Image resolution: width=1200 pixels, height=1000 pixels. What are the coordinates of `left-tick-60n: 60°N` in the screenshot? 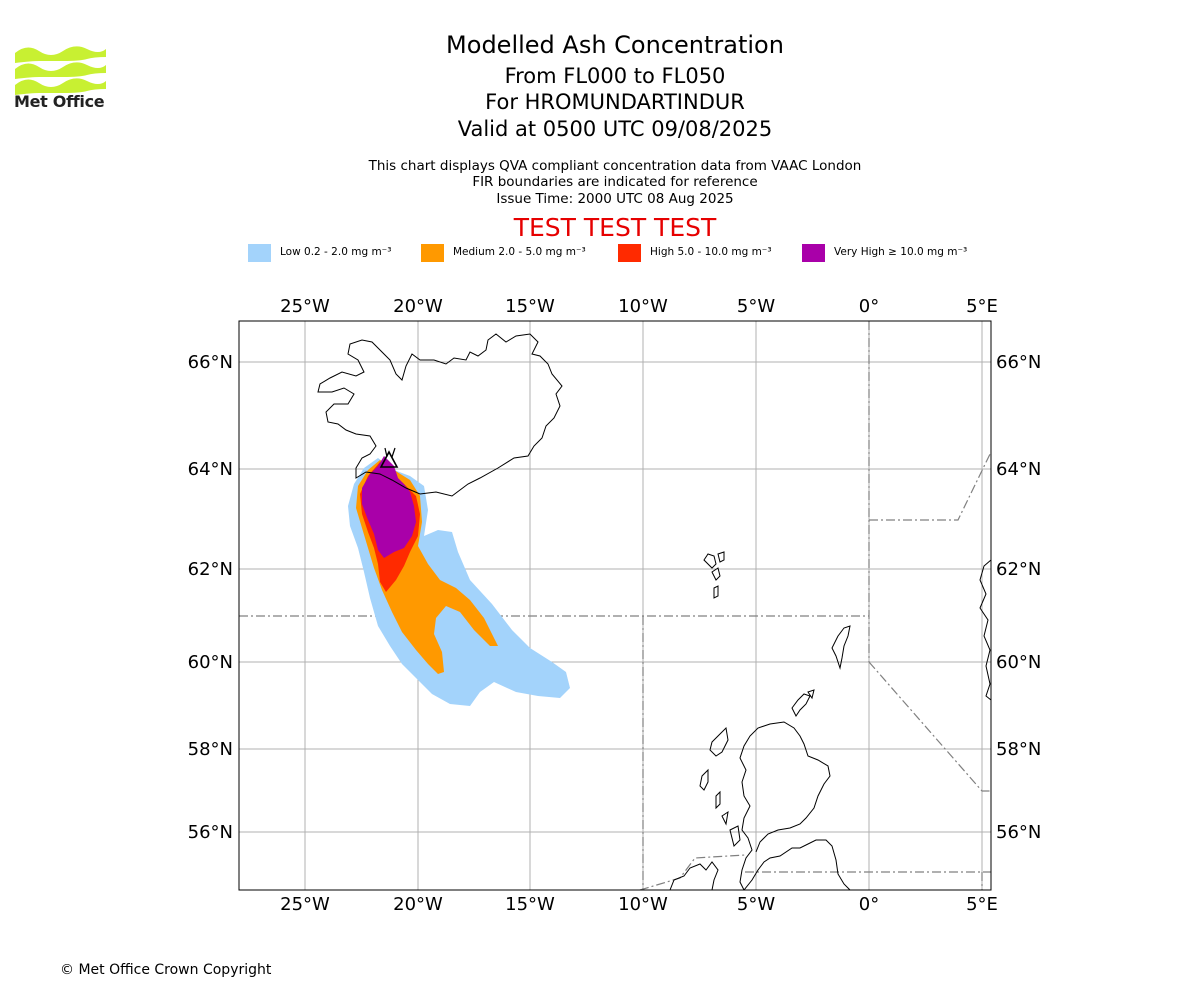 It's located at (210, 662).